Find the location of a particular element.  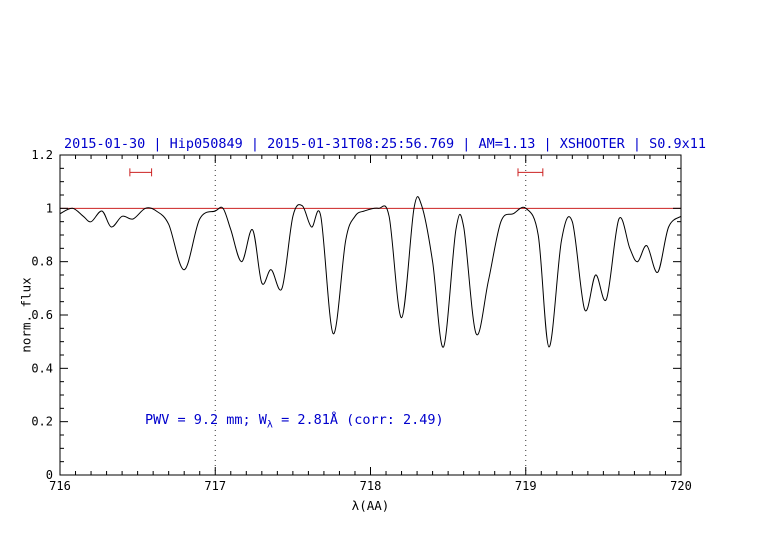

x-axis-label: λ(AA) is located at coordinates (370, 505).